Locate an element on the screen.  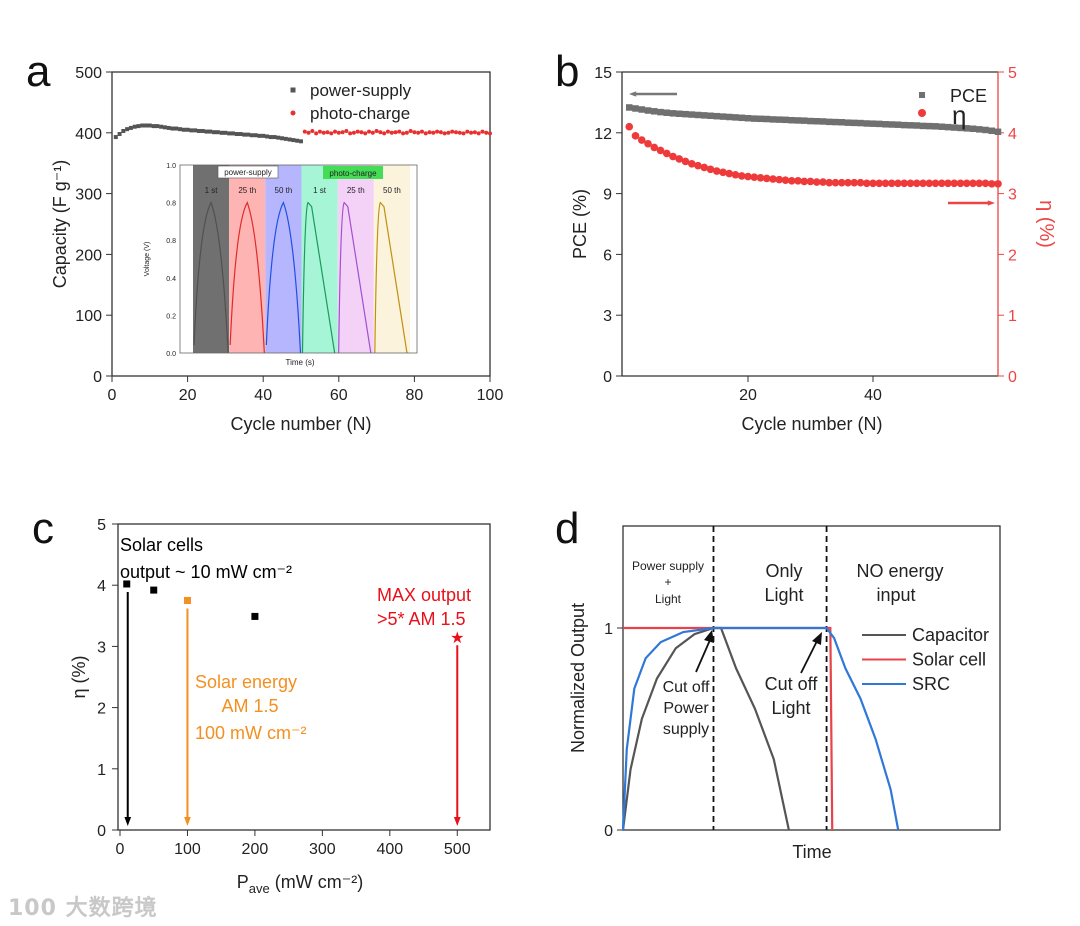
watermark-logo: 100 is located at coordinates (32, 908).